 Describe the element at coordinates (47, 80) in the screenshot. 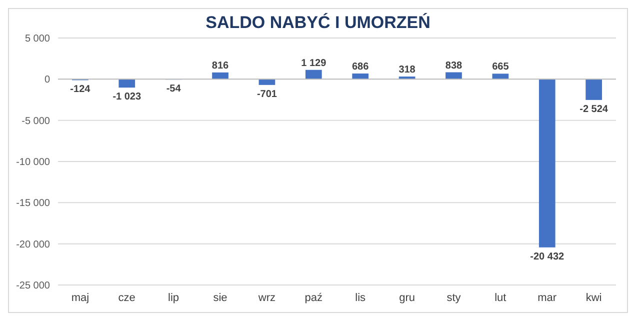

I see `y-tick-label: 0` at that location.